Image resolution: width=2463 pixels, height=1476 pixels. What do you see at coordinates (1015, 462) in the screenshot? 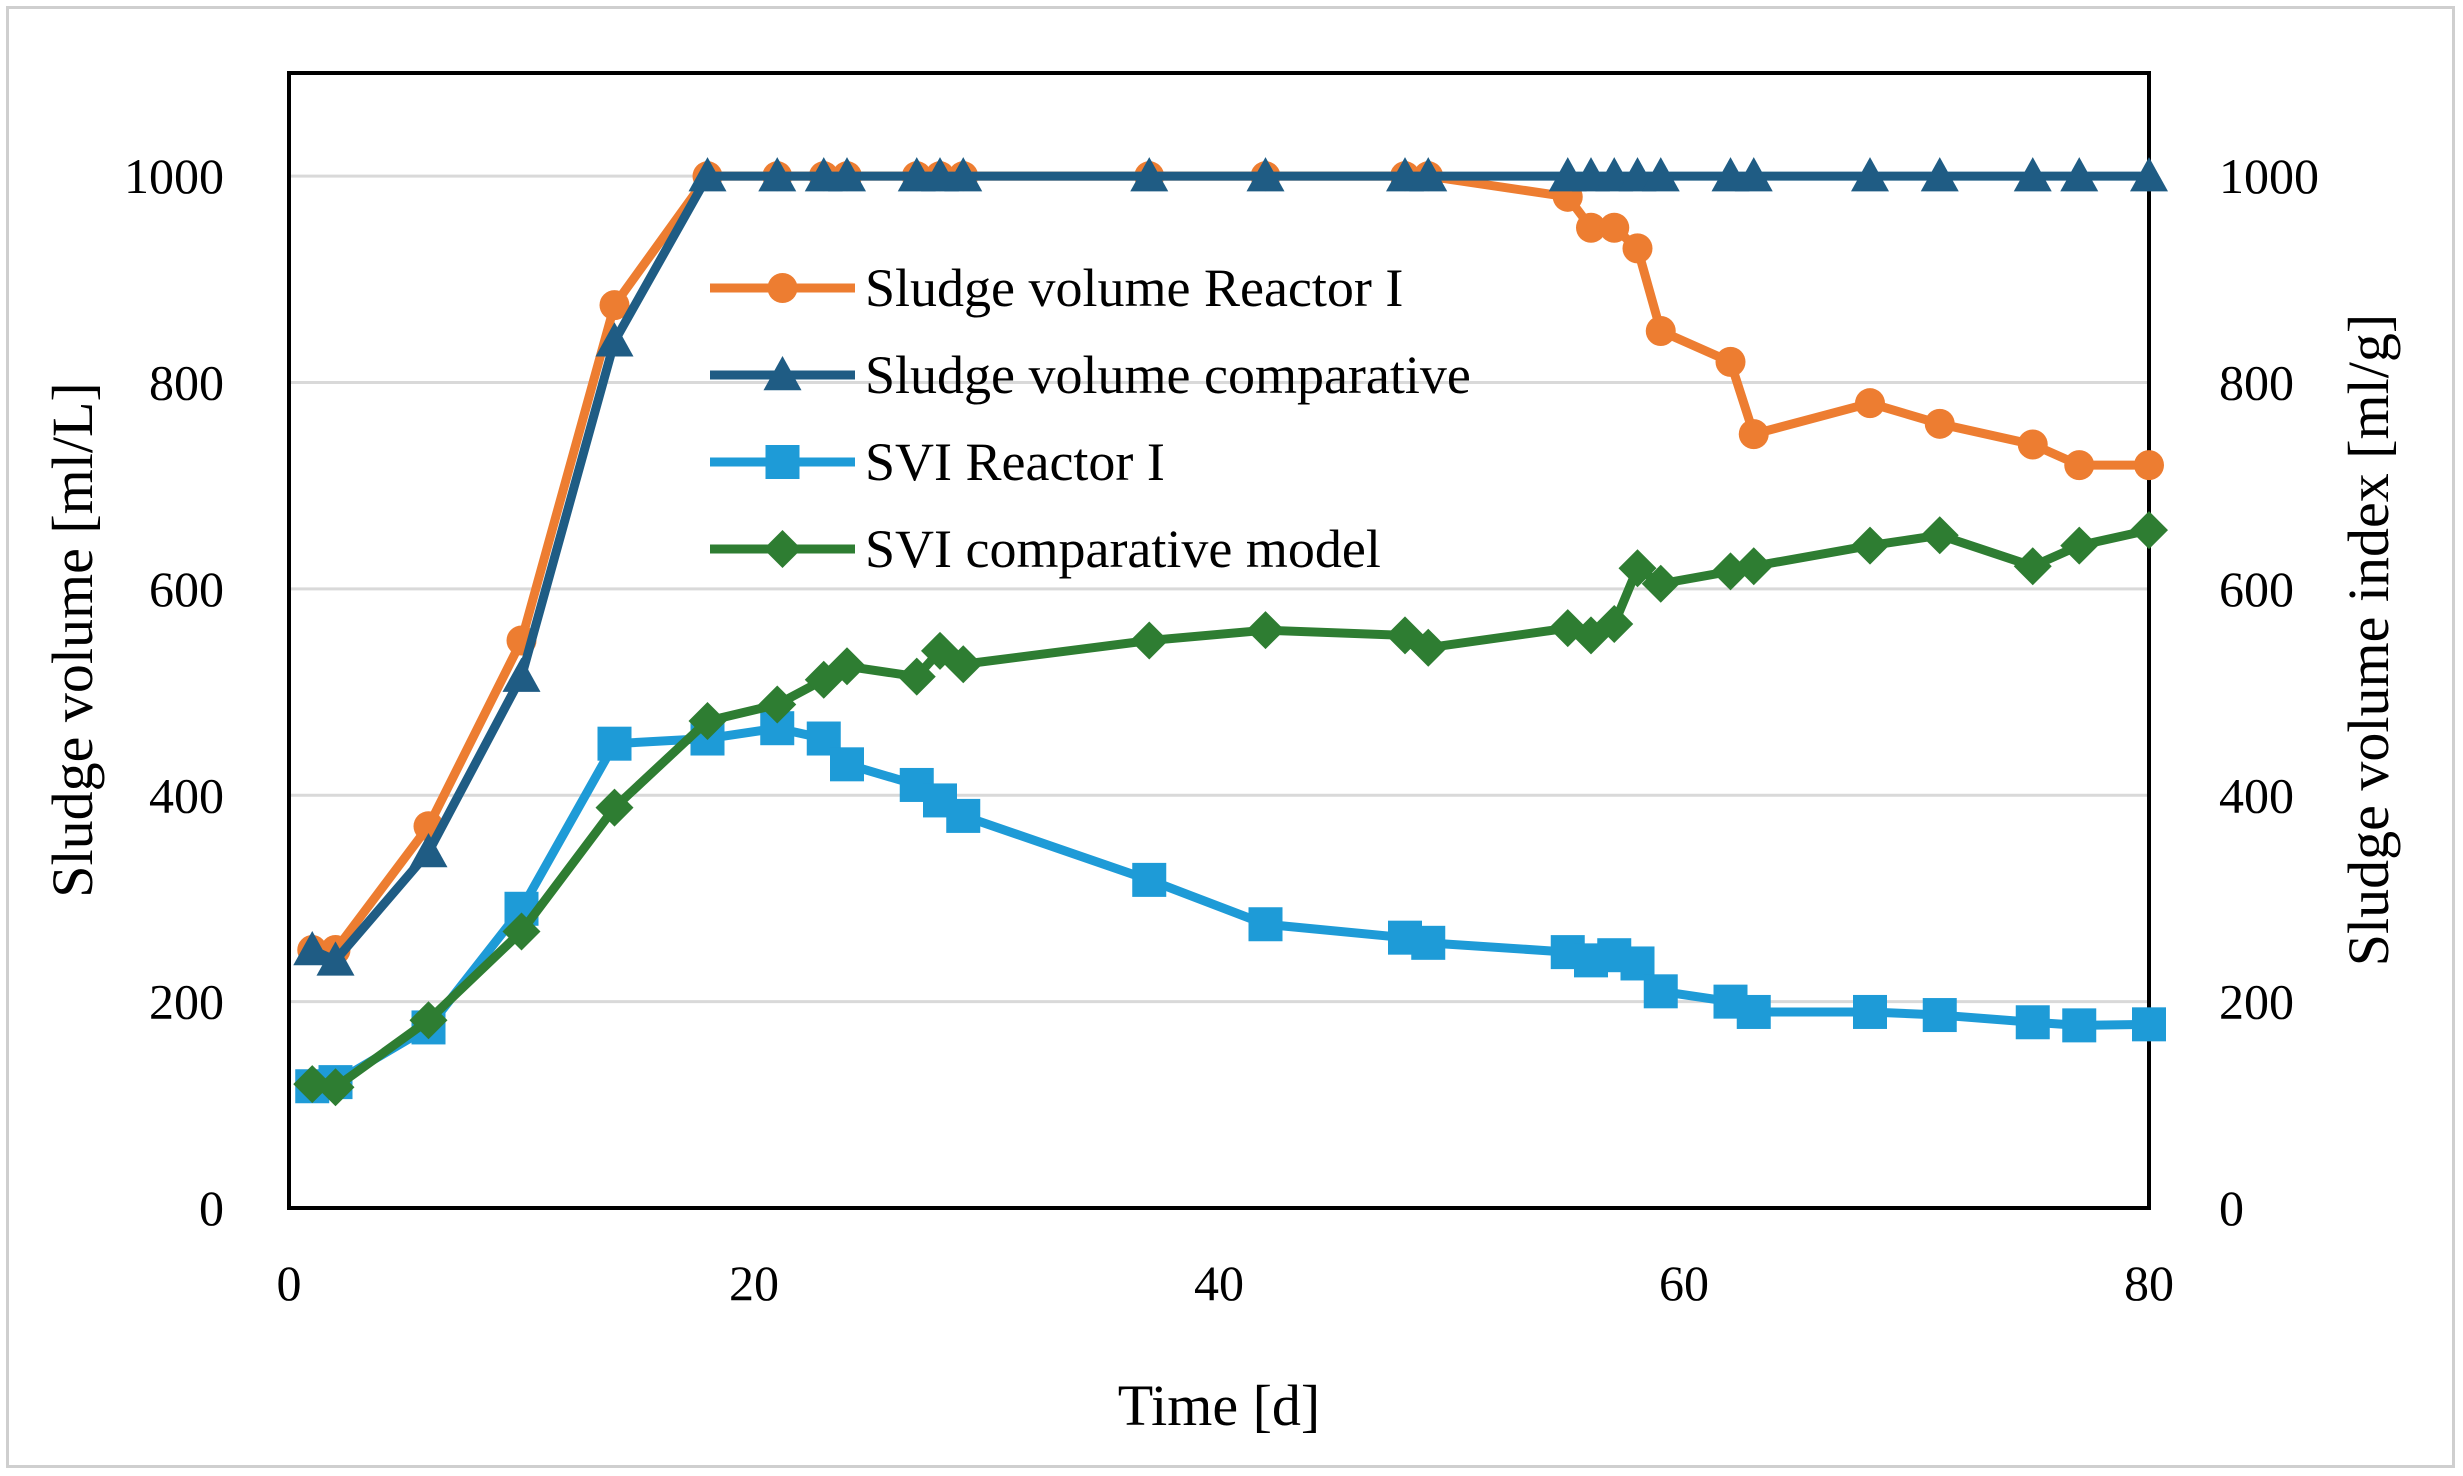
I see `legend-label: SVI Reactor I` at bounding box center [1015, 462].